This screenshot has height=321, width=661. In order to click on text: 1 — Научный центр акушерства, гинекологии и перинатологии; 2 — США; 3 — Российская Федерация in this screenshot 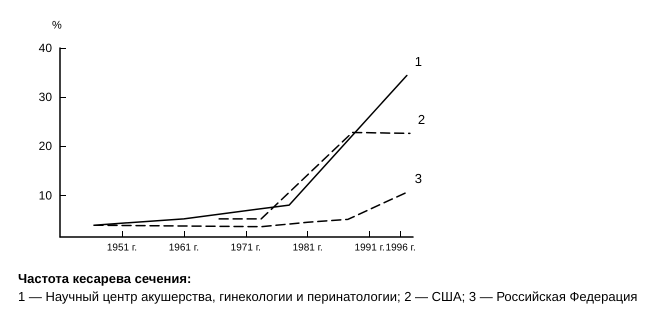, I will do `click(328, 296)`.